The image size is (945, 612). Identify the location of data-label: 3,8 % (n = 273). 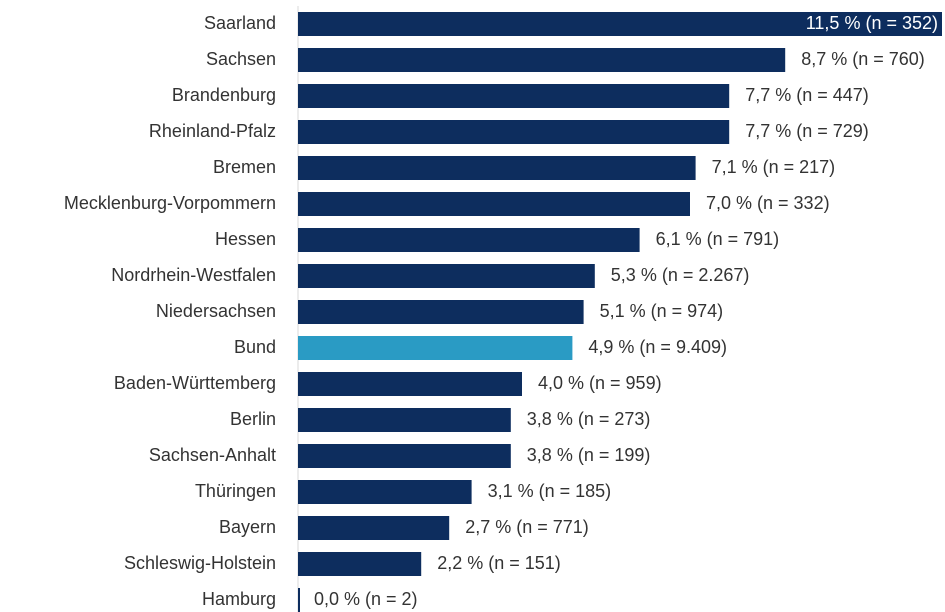
(589, 419).